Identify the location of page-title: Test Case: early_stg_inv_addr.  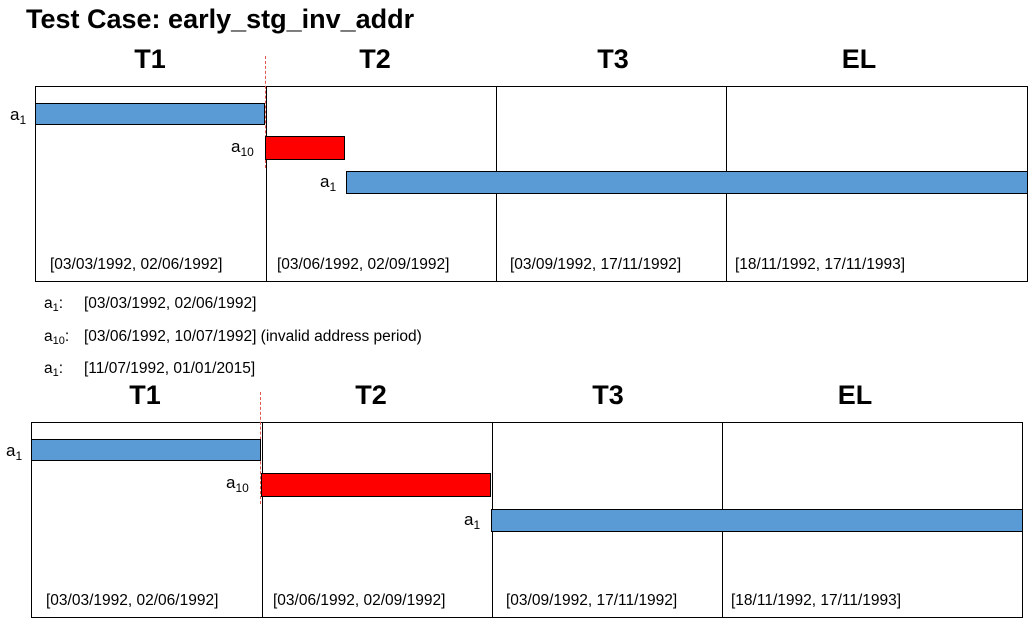
(220, 19).